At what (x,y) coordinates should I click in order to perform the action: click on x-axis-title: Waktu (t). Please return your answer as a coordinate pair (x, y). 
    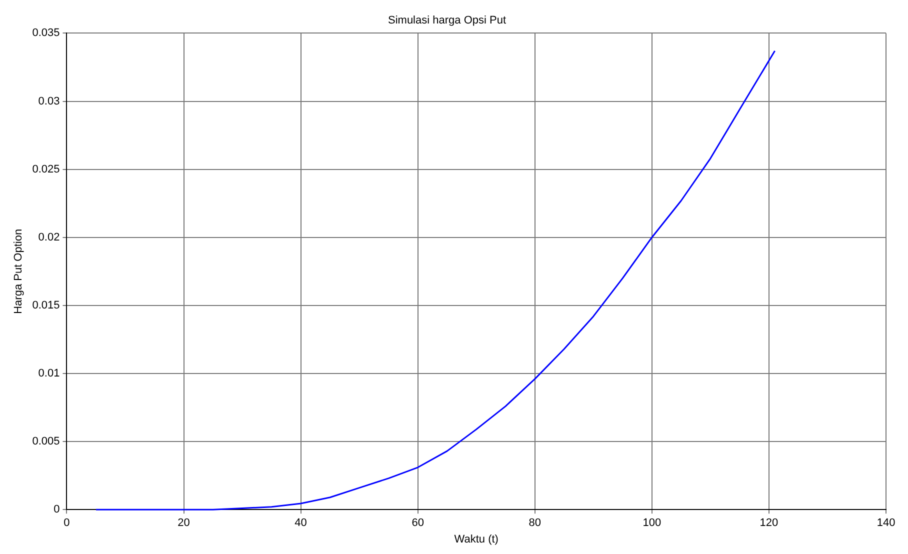
    Looking at the image, I should click on (476, 539).